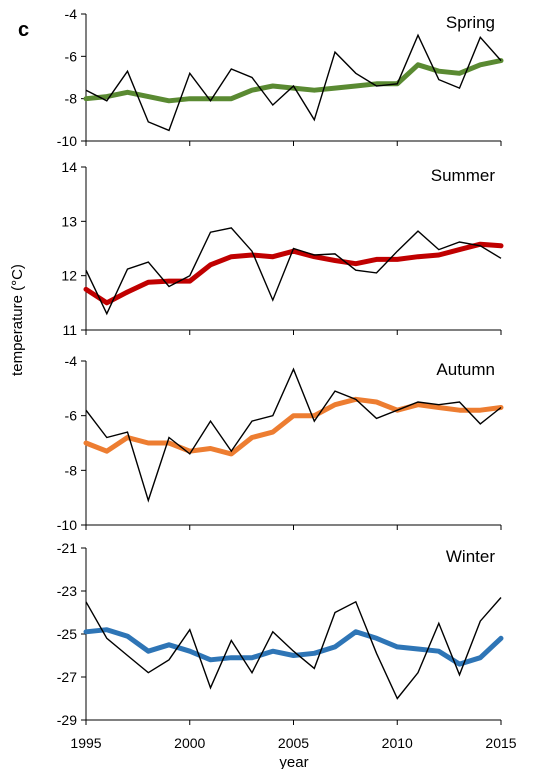 This screenshot has width=544, height=769. What do you see at coordinates (470, 22) in the screenshot?
I see `spring-panel-title: Spring` at bounding box center [470, 22].